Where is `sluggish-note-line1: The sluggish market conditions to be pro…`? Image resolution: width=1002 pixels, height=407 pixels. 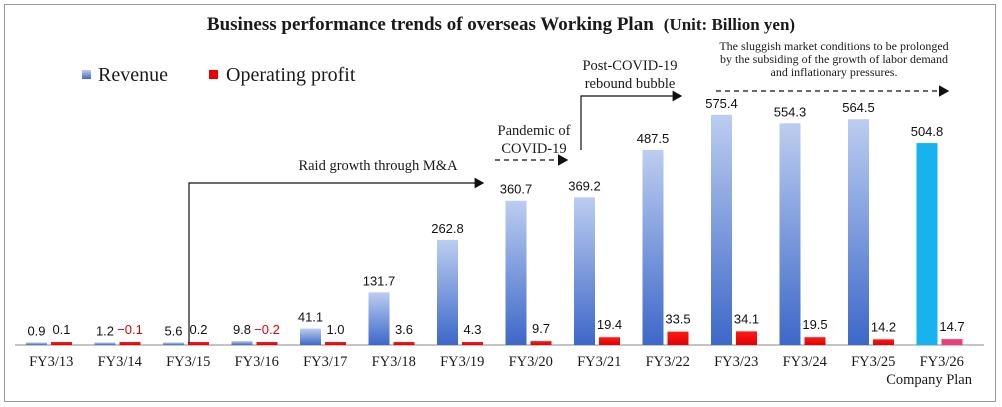
sluggish-note-line1: The sluggish market conditions to be pro… is located at coordinates (833, 46).